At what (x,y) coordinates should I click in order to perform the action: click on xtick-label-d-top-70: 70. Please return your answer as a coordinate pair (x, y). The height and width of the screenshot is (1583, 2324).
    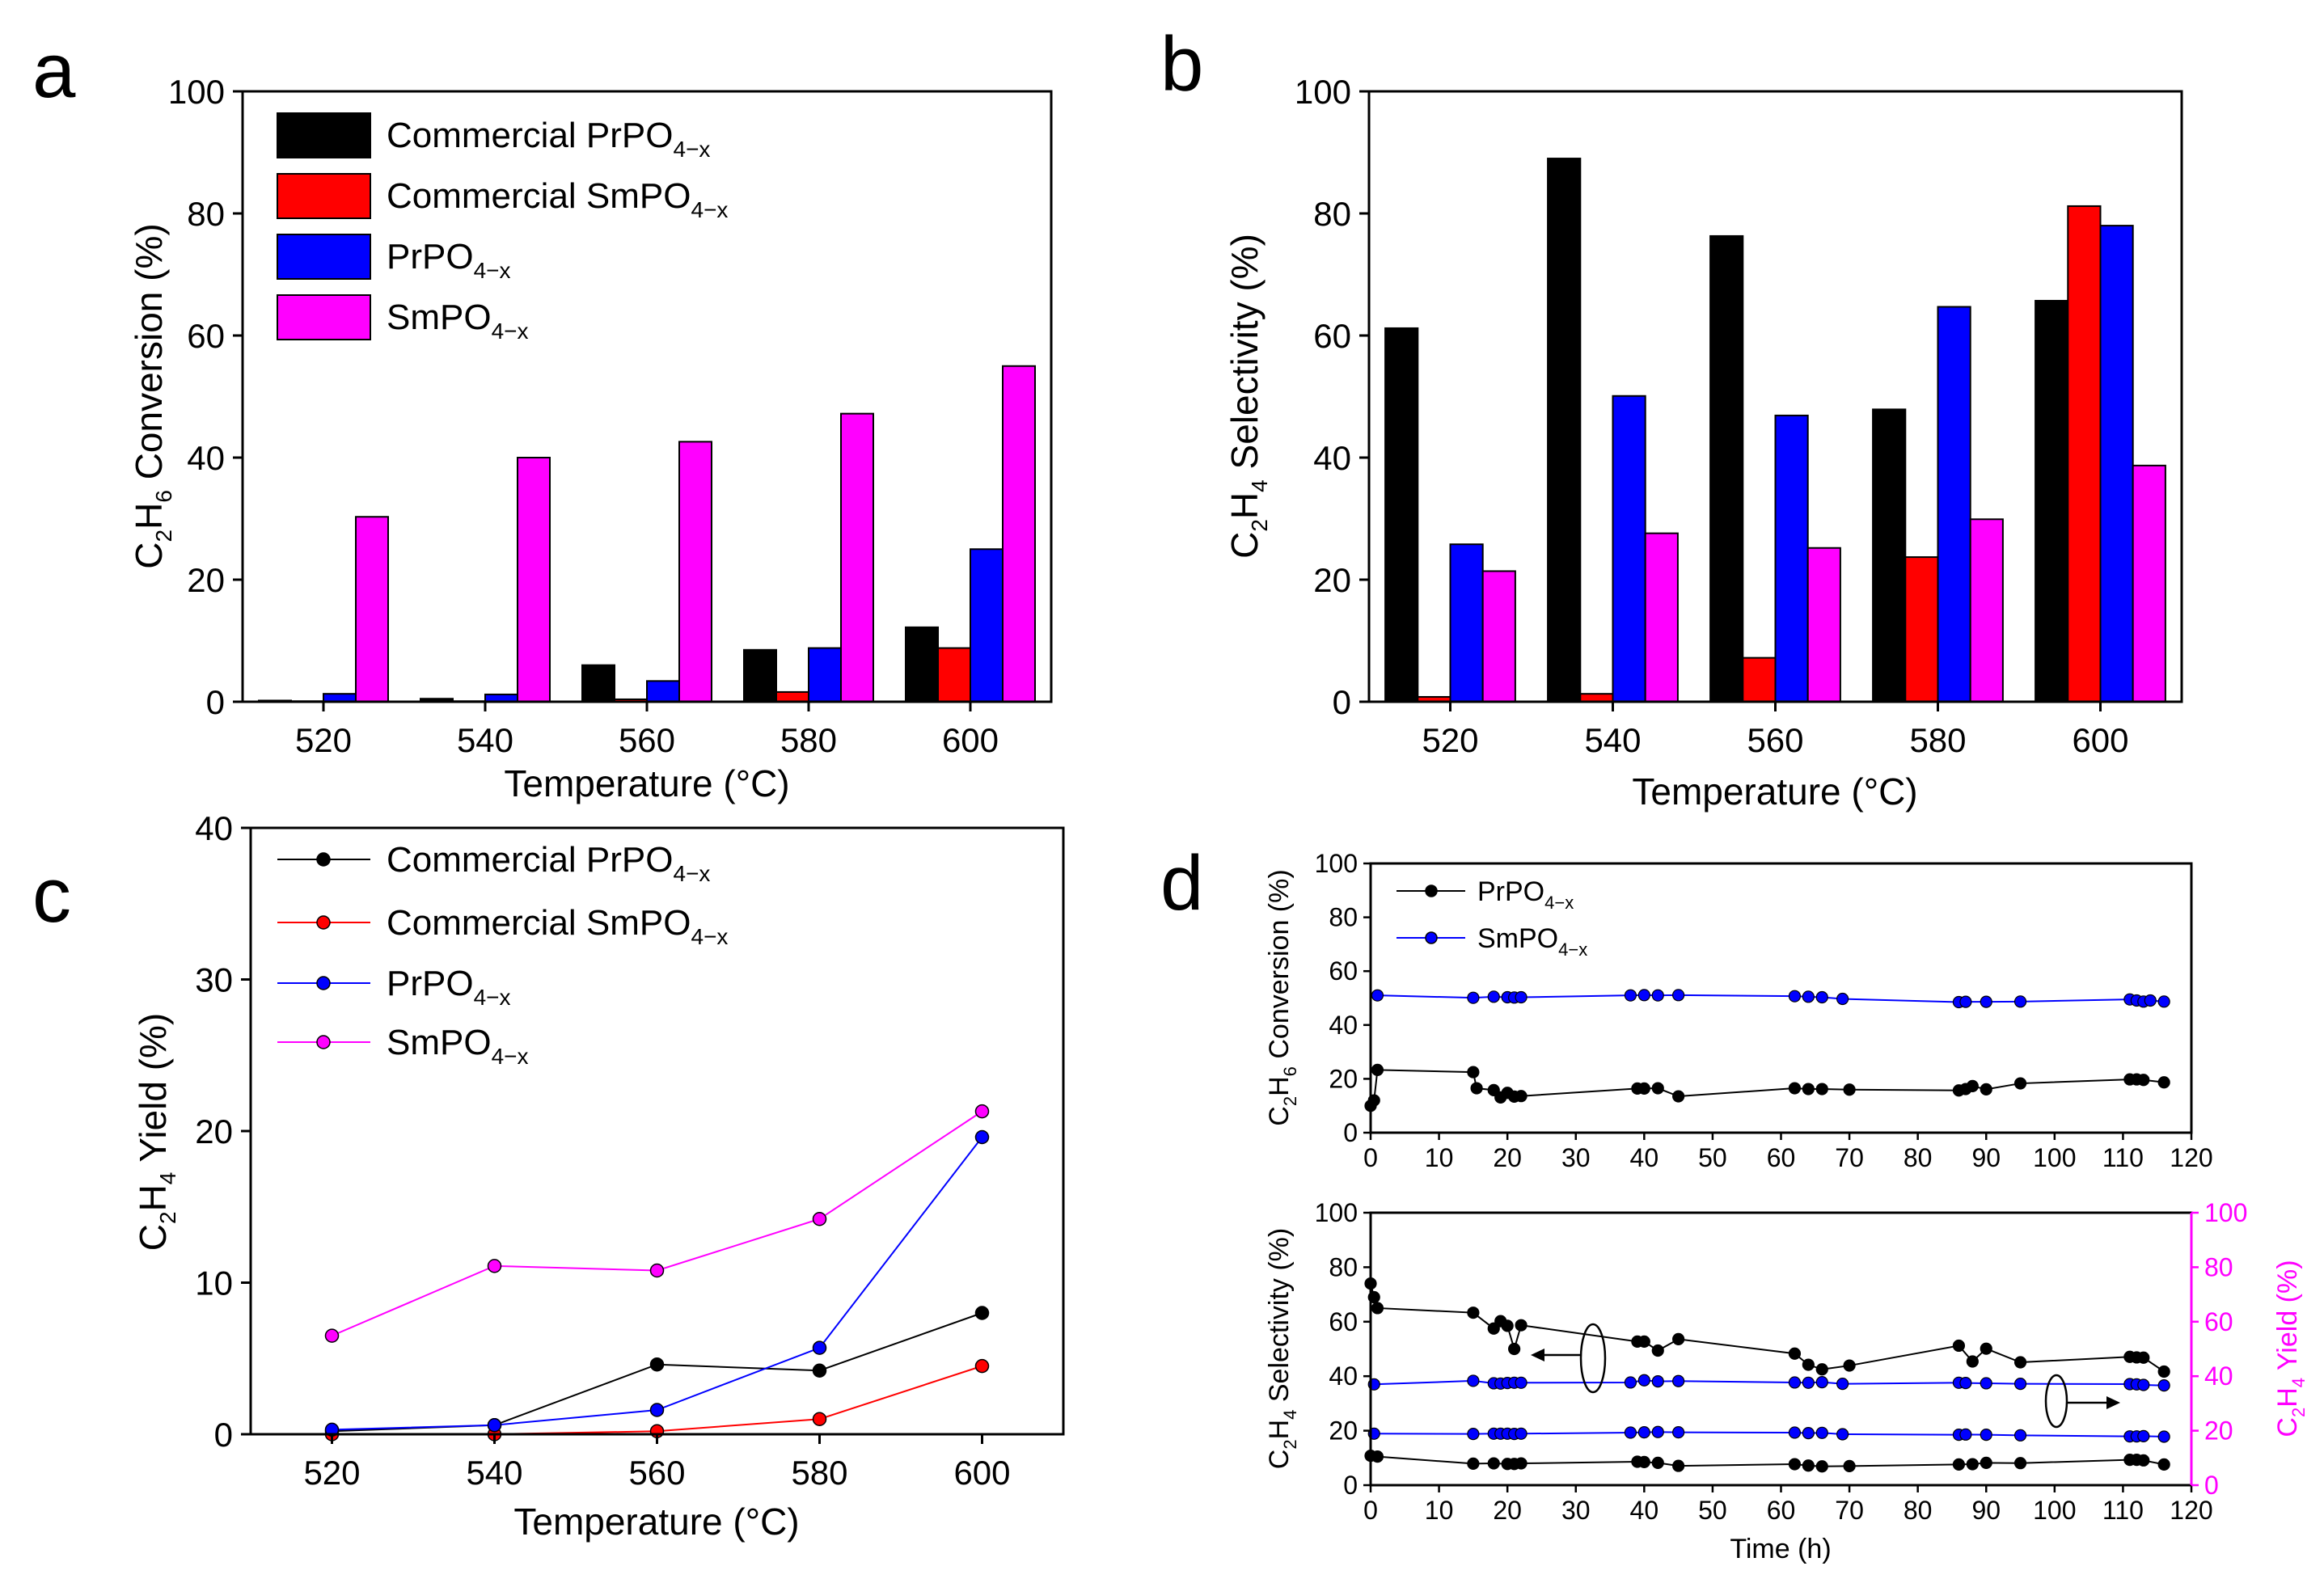
    Looking at the image, I should click on (1850, 1157).